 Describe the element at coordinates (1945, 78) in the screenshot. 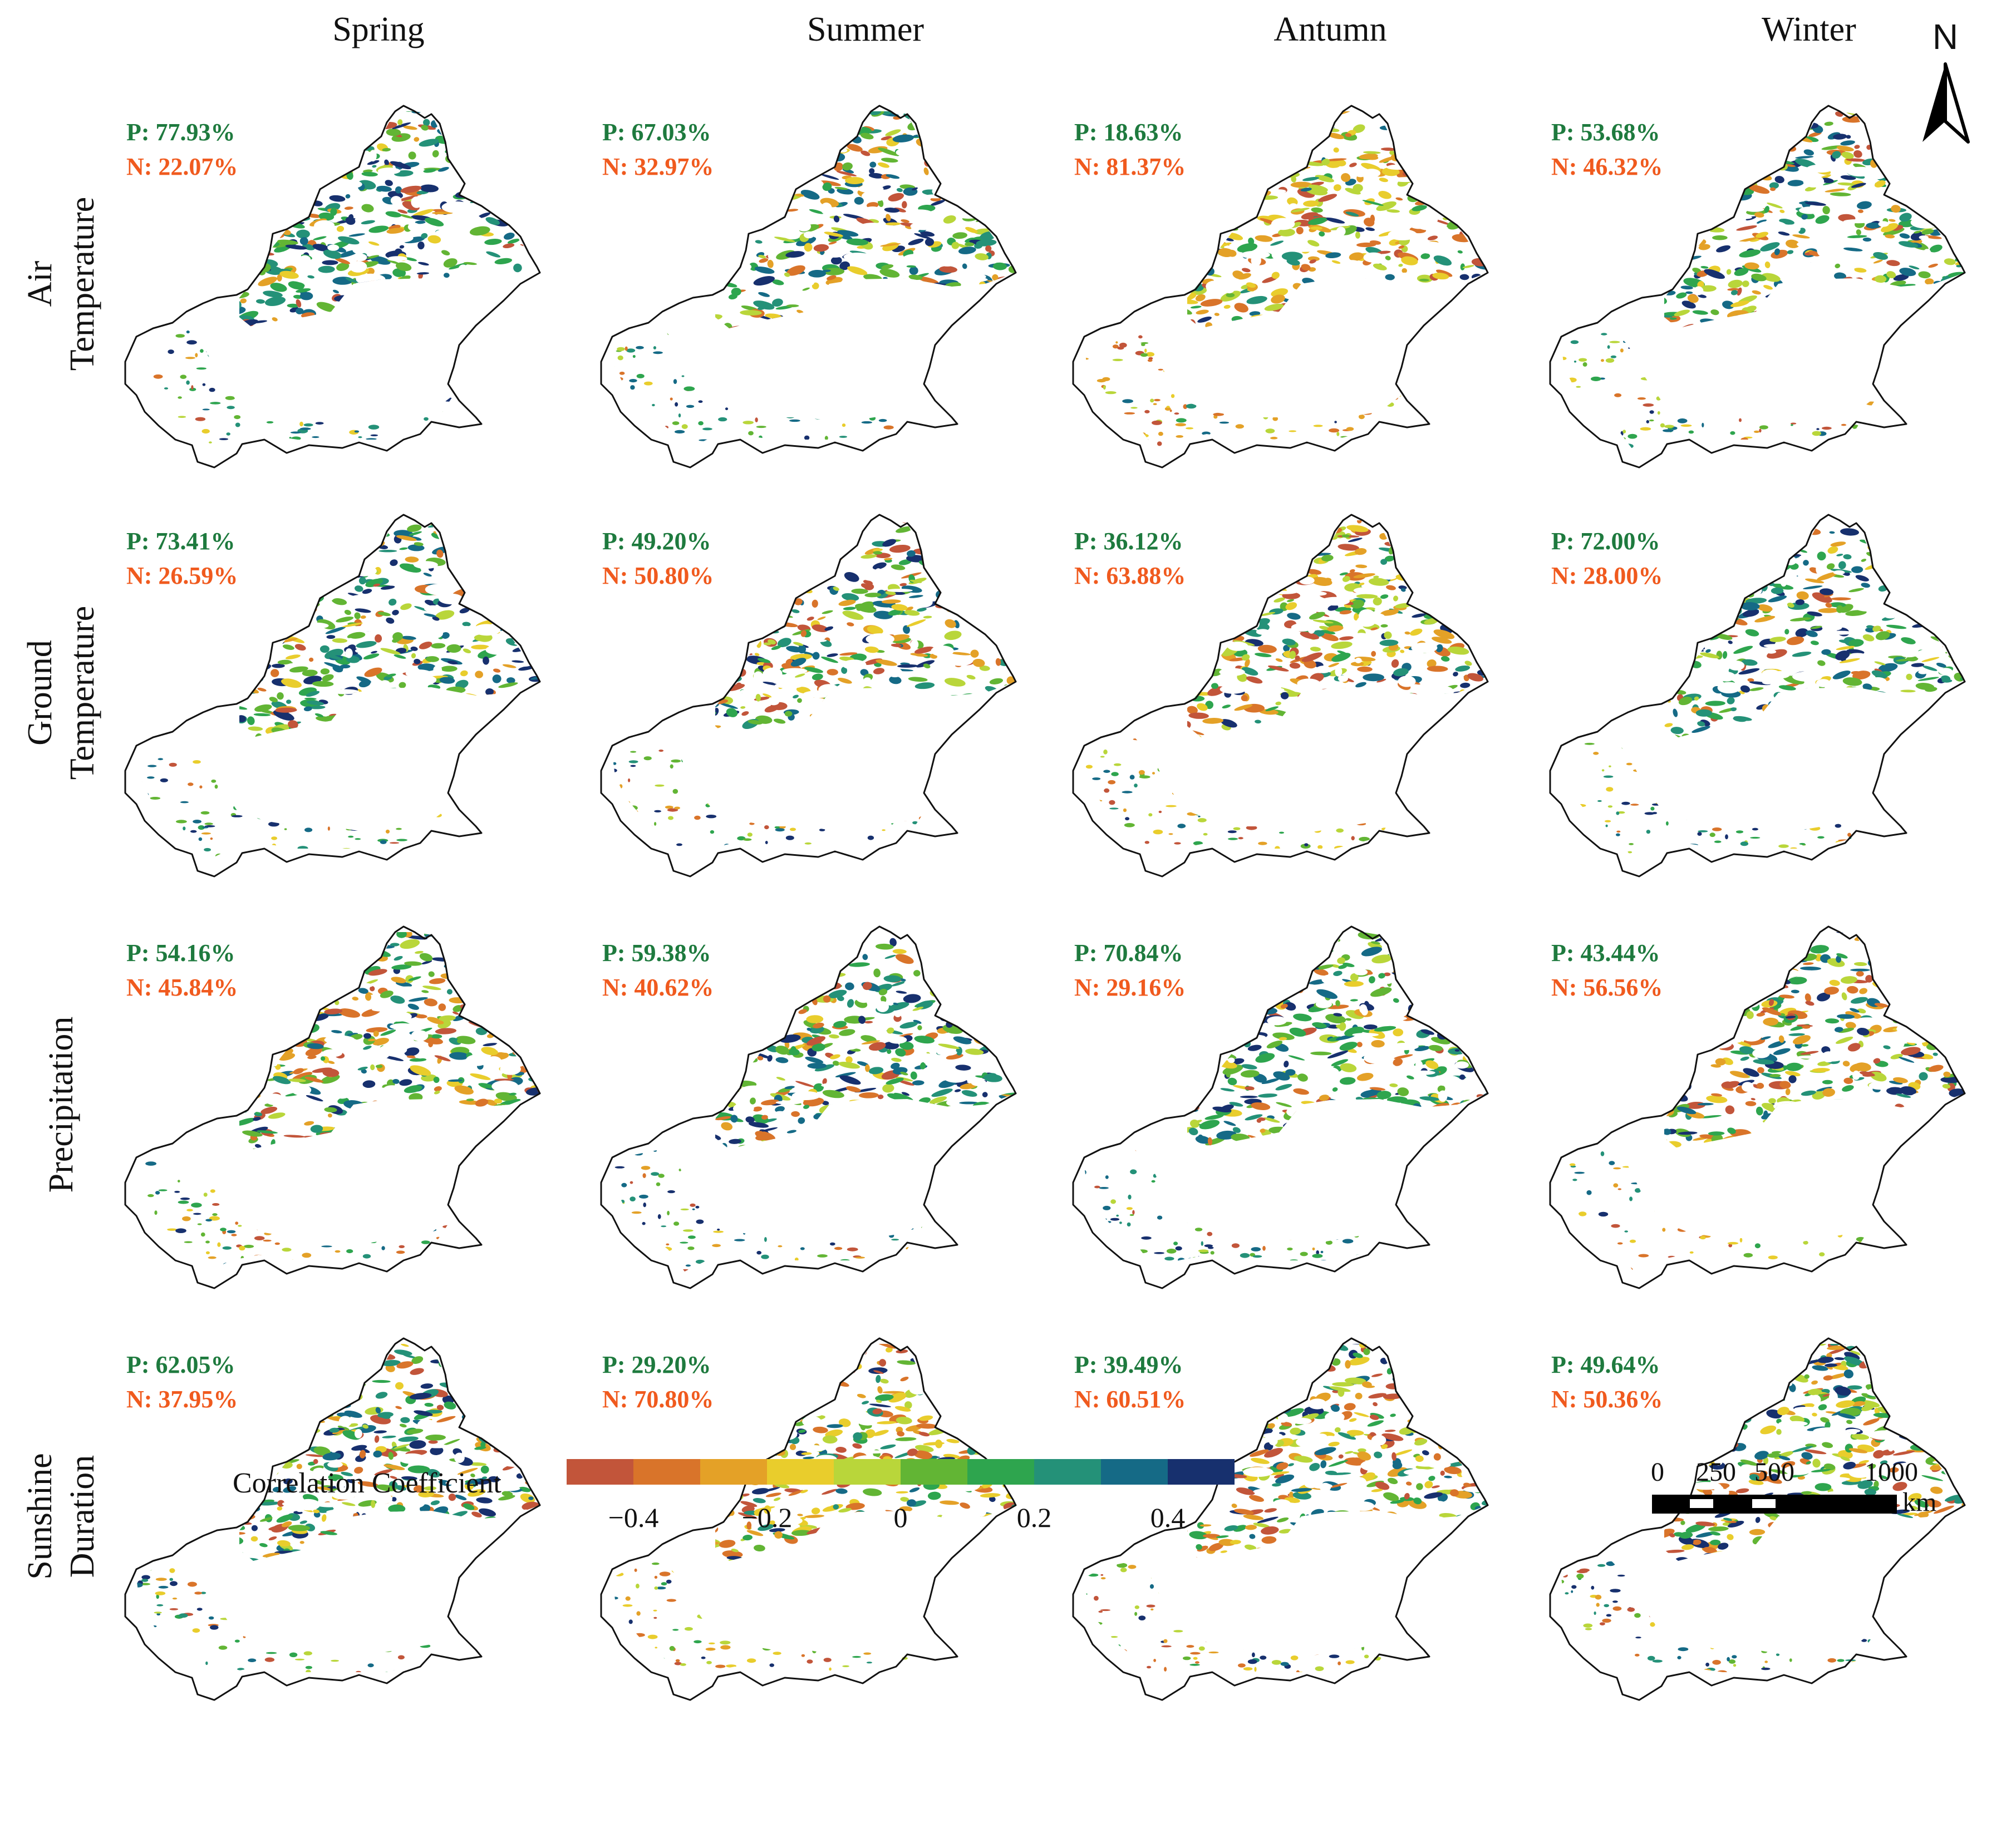

I see `north-arrow-icon: N` at that location.